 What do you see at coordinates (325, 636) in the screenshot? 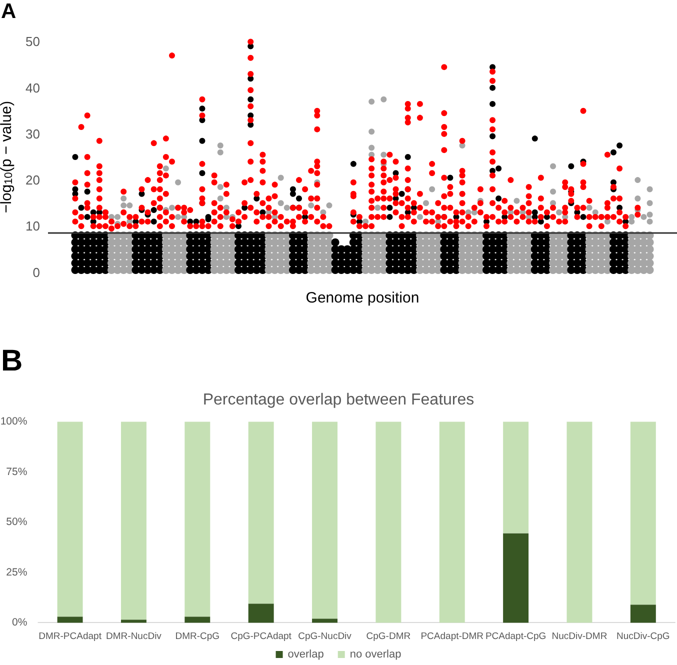
I see `x-tick-label: CpG-NucDiv` at bounding box center [325, 636].